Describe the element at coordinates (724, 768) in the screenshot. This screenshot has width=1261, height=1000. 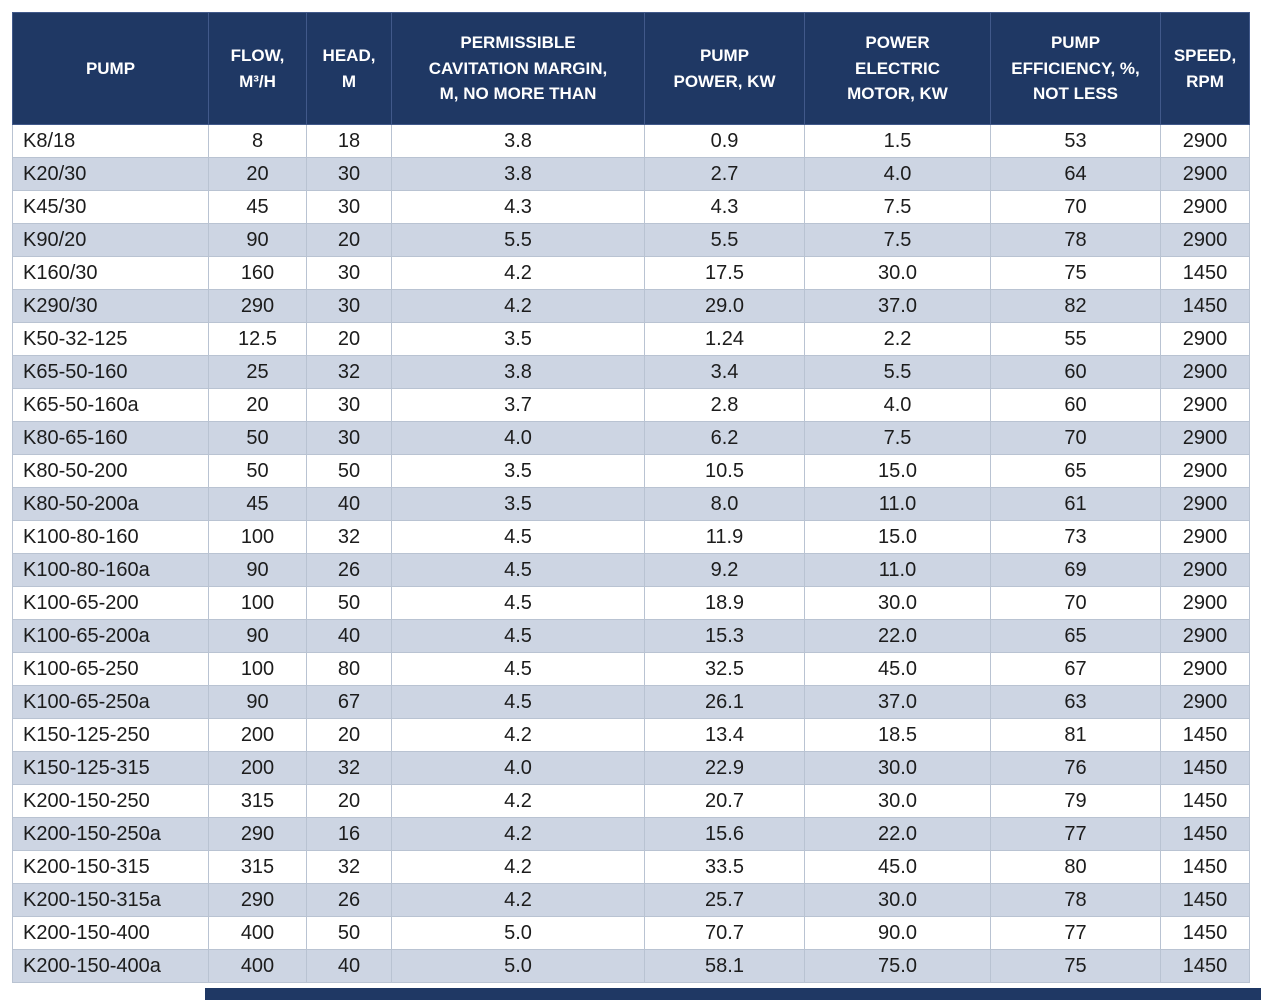
I see `cell-pump_power: 22.9` at that location.